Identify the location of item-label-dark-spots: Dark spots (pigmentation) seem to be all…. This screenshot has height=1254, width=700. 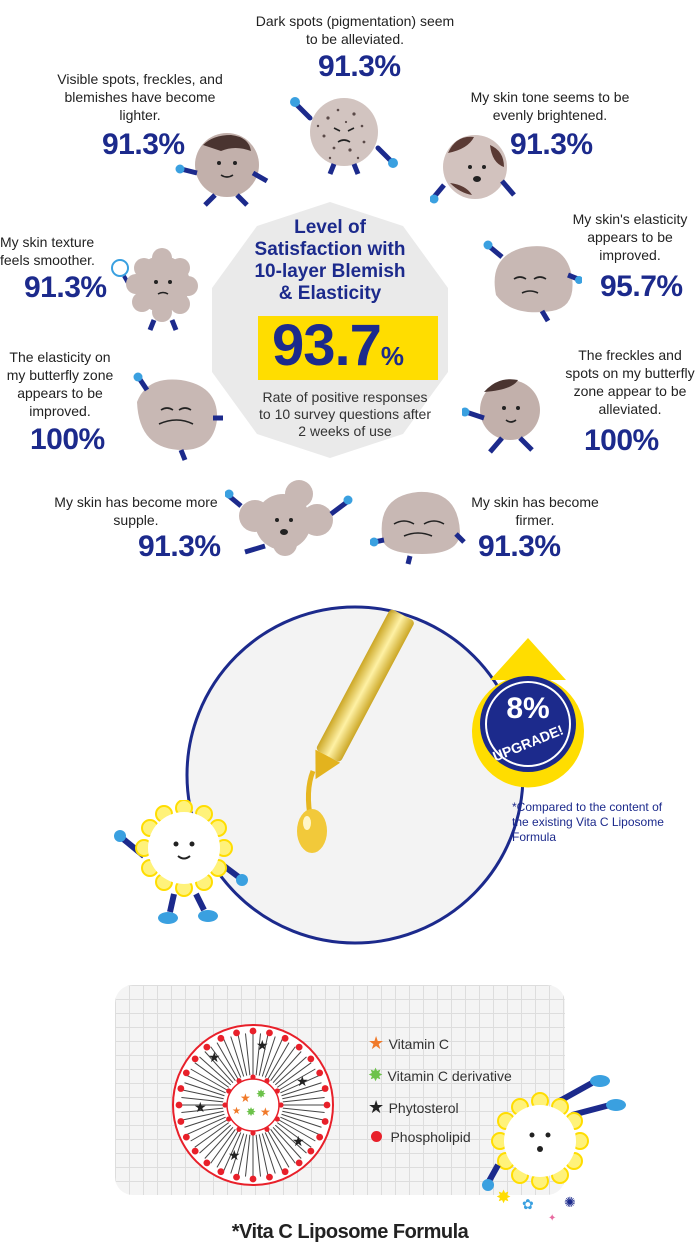
(355, 30).